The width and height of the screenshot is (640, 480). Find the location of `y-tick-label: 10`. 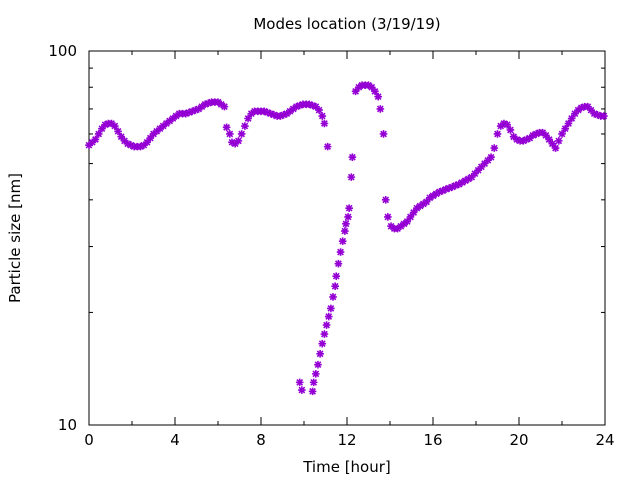

y-tick-label: 10 is located at coordinates (67, 425).